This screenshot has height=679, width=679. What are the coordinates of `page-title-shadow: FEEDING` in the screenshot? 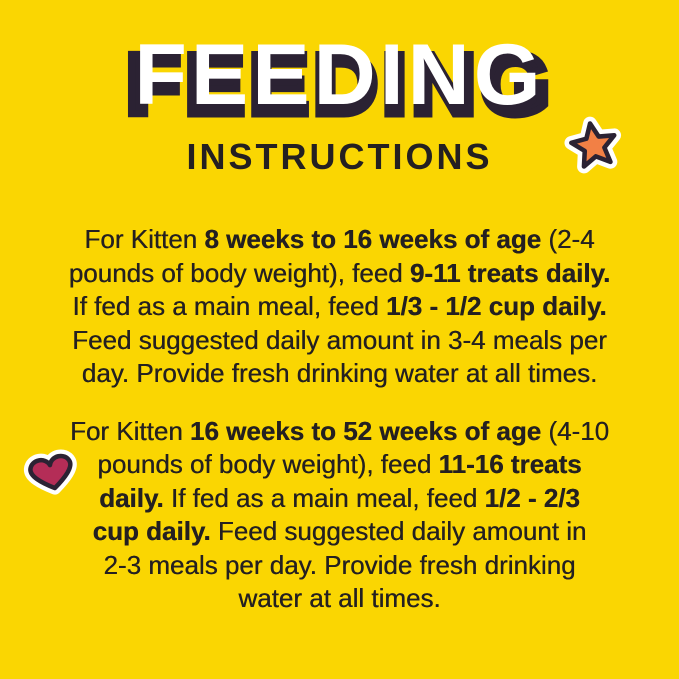 It's located at (337, 85).